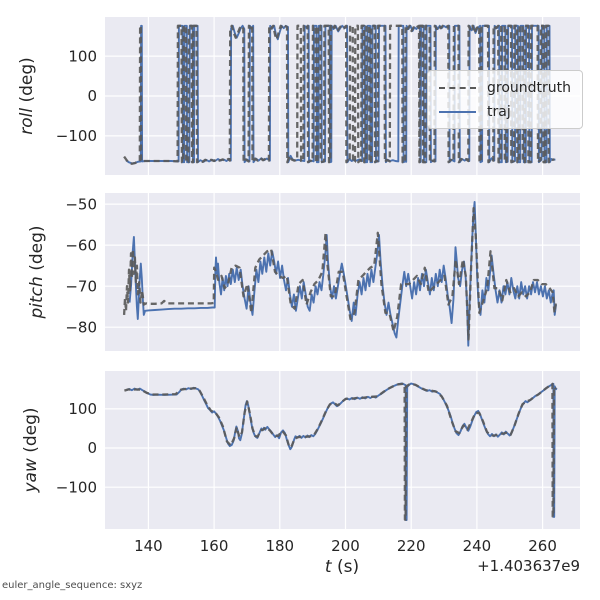  I want to click on x-axis-label: t (s), so click(342, 567).